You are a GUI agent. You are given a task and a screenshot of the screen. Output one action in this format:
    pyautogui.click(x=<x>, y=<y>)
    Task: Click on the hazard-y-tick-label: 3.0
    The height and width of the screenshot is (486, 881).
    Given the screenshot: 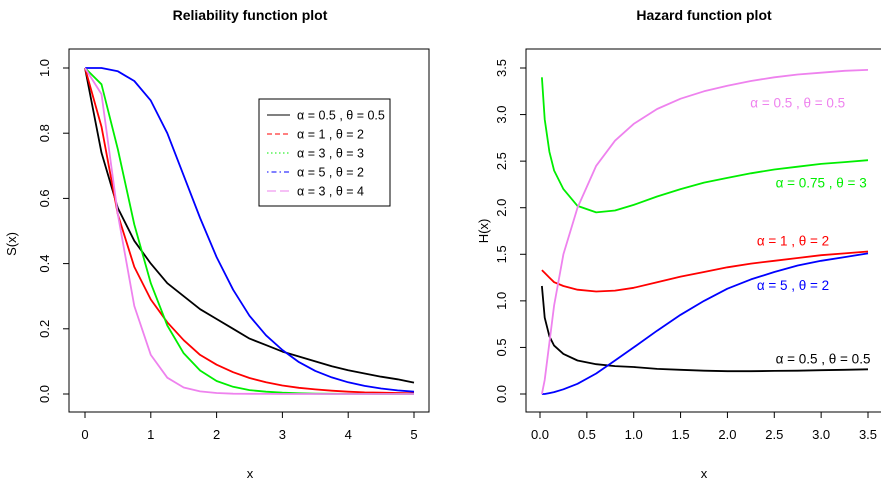 What is the action you would take?
    pyautogui.click(x=501, y=115)
    